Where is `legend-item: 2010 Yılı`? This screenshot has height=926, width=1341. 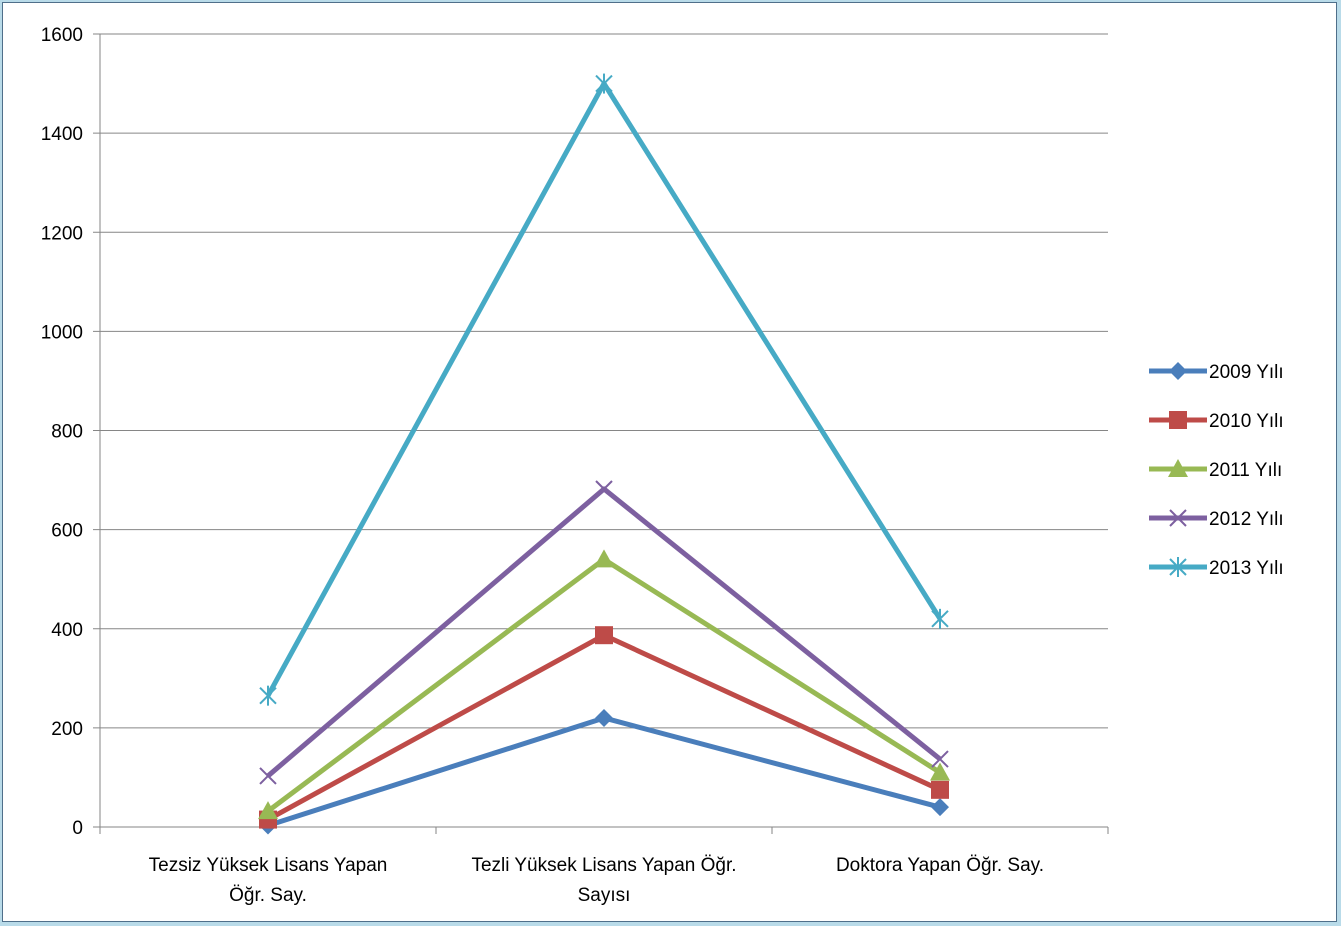 legend-item: 2010 Yılı is located at coordinates (1216, 421).